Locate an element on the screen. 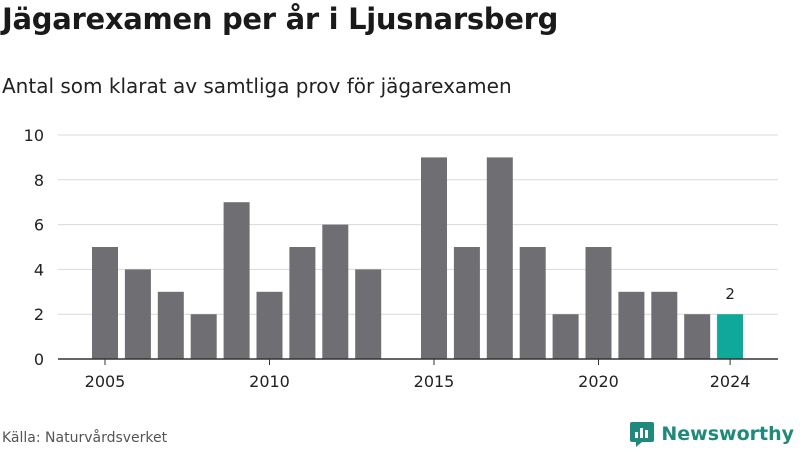  y-tick-label: 2 is located at coordinates (39, 314).